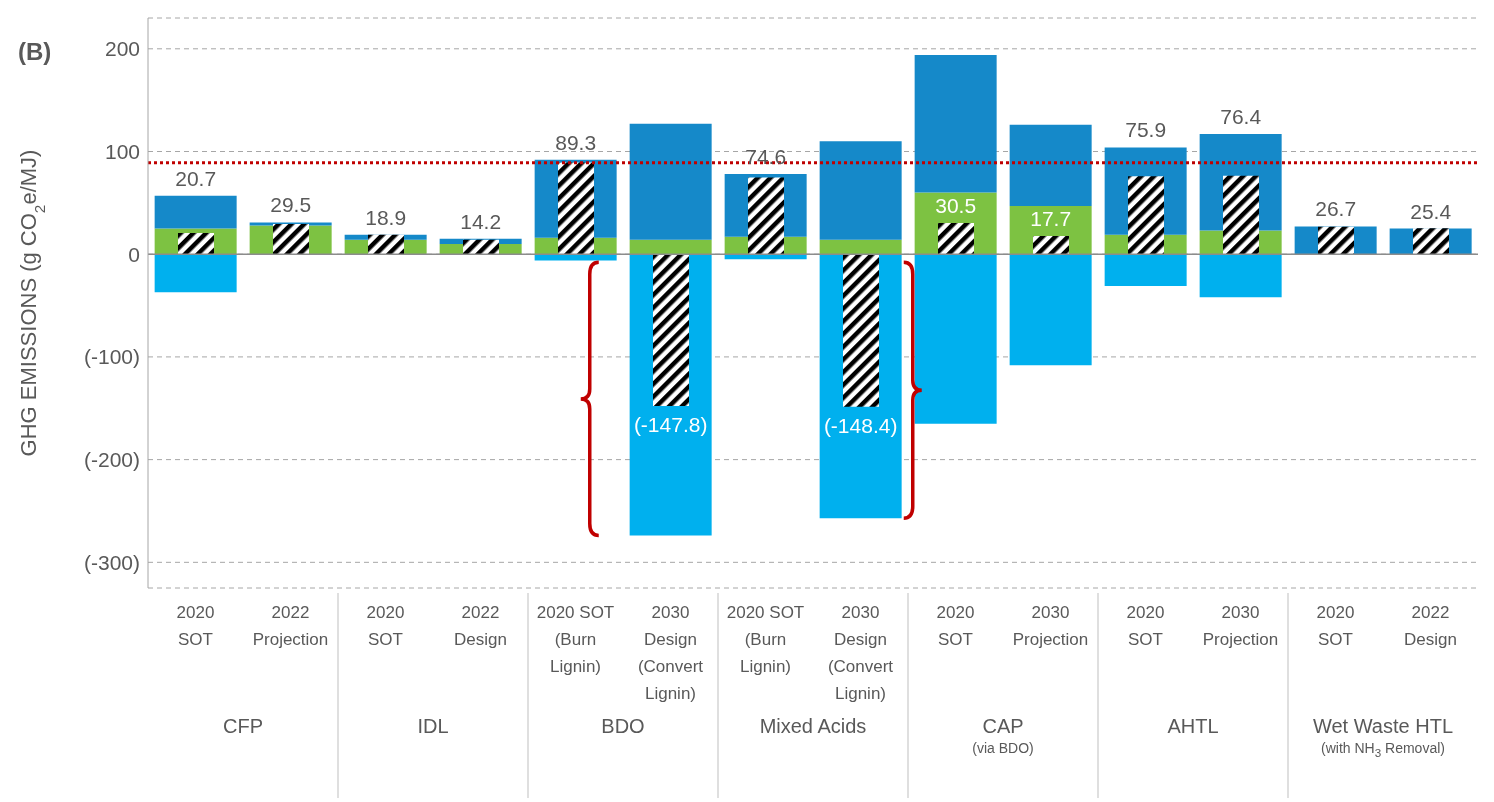 The image size is (1494, 802). What do you see at coordinates (35, 52) in the screenshot?
I see `text: (B)` at bounding box center [35, 52].